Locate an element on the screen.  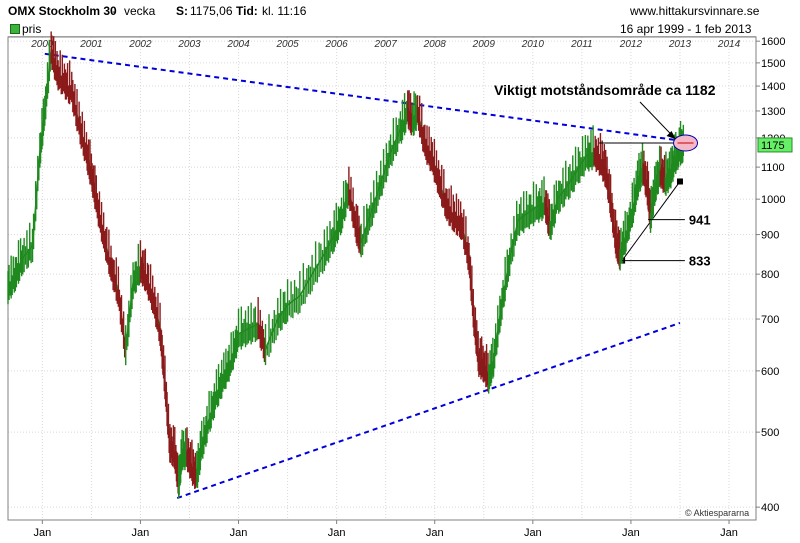
annotation-arrowhead is located at coordinates (671, 134).